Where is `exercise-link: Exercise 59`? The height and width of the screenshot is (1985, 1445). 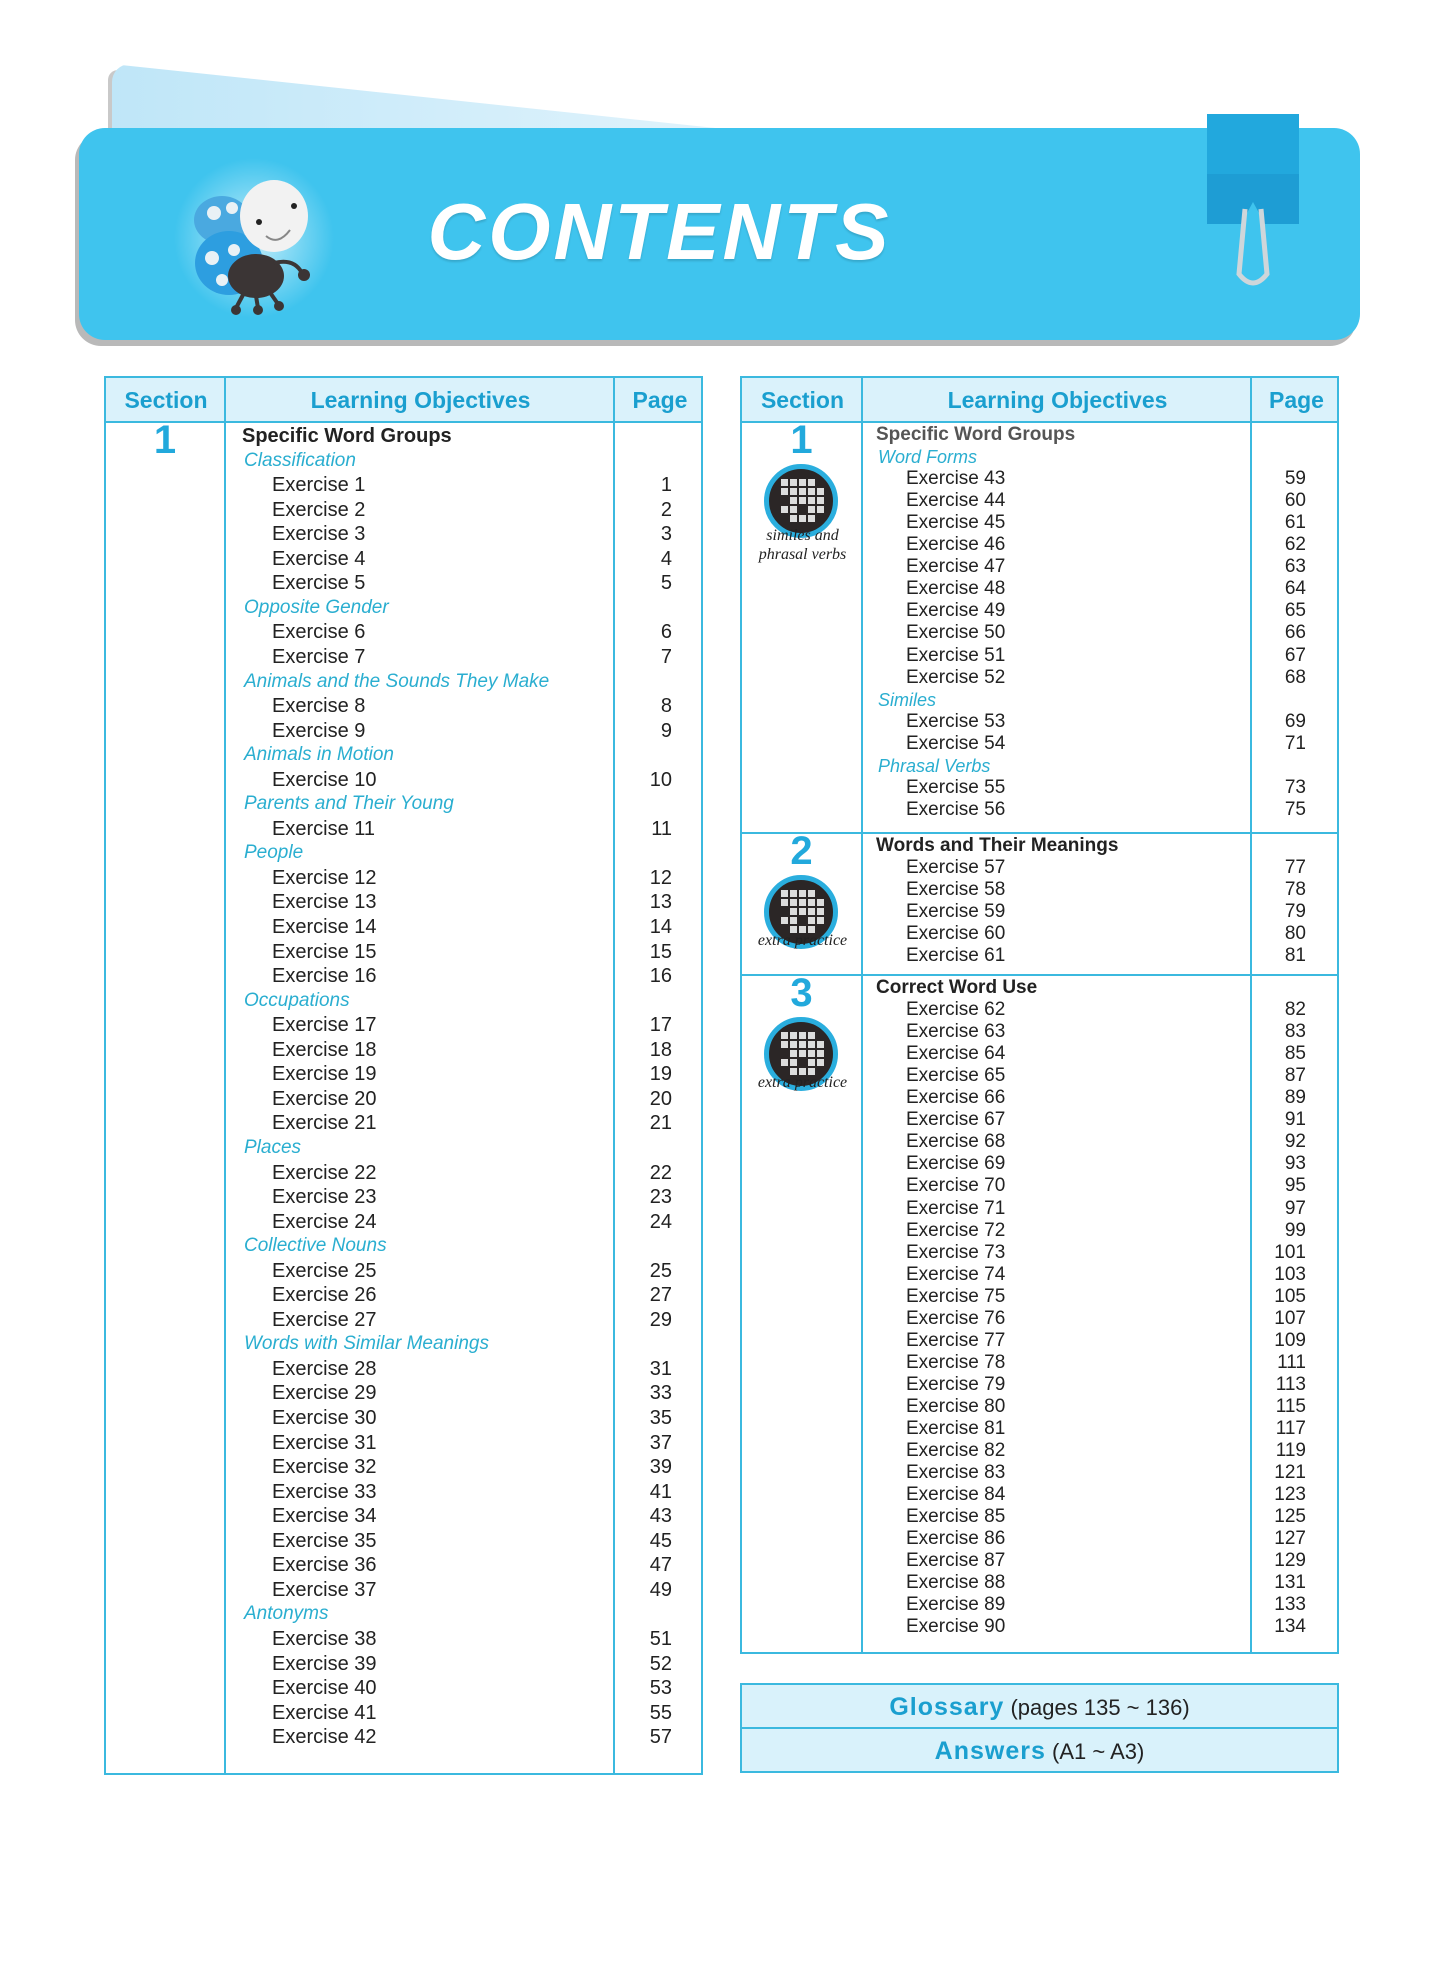 exercise-link: Exercise 59 is located at coordinates (956, 912).